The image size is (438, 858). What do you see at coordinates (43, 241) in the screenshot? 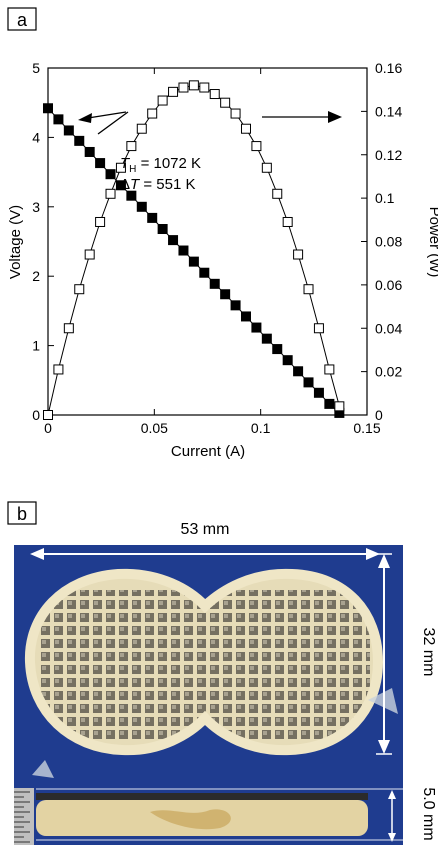
I see `y-axis-left: 0 1 2 3 4 5` at bounding box center [43, 241].